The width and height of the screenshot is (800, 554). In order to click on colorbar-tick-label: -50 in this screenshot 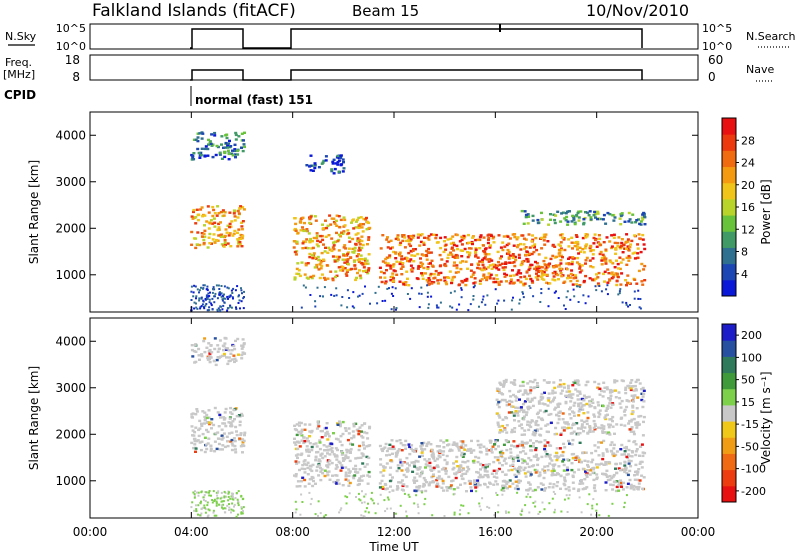, I will do `click(750, 446)`.